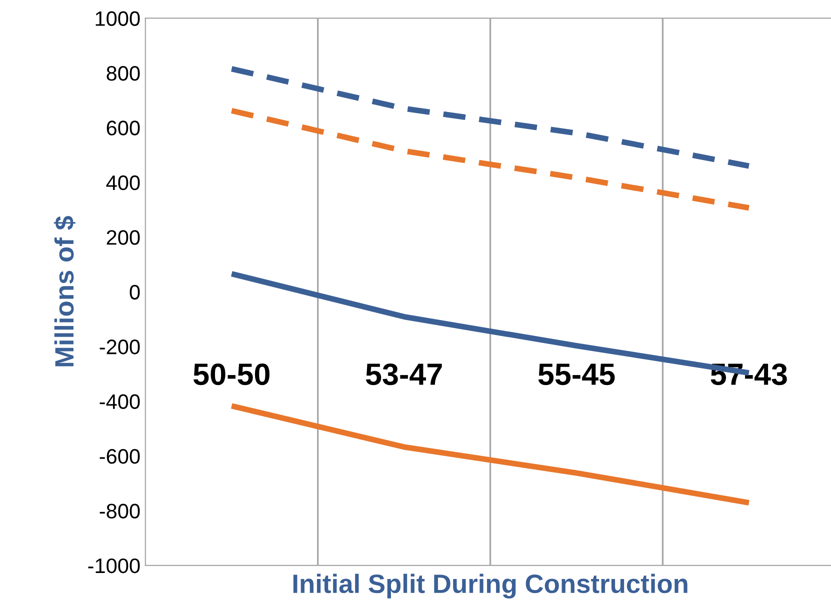 This screenshot has width=831, height=608. I want to click on y-tick-label: -200, so click(120, 347).